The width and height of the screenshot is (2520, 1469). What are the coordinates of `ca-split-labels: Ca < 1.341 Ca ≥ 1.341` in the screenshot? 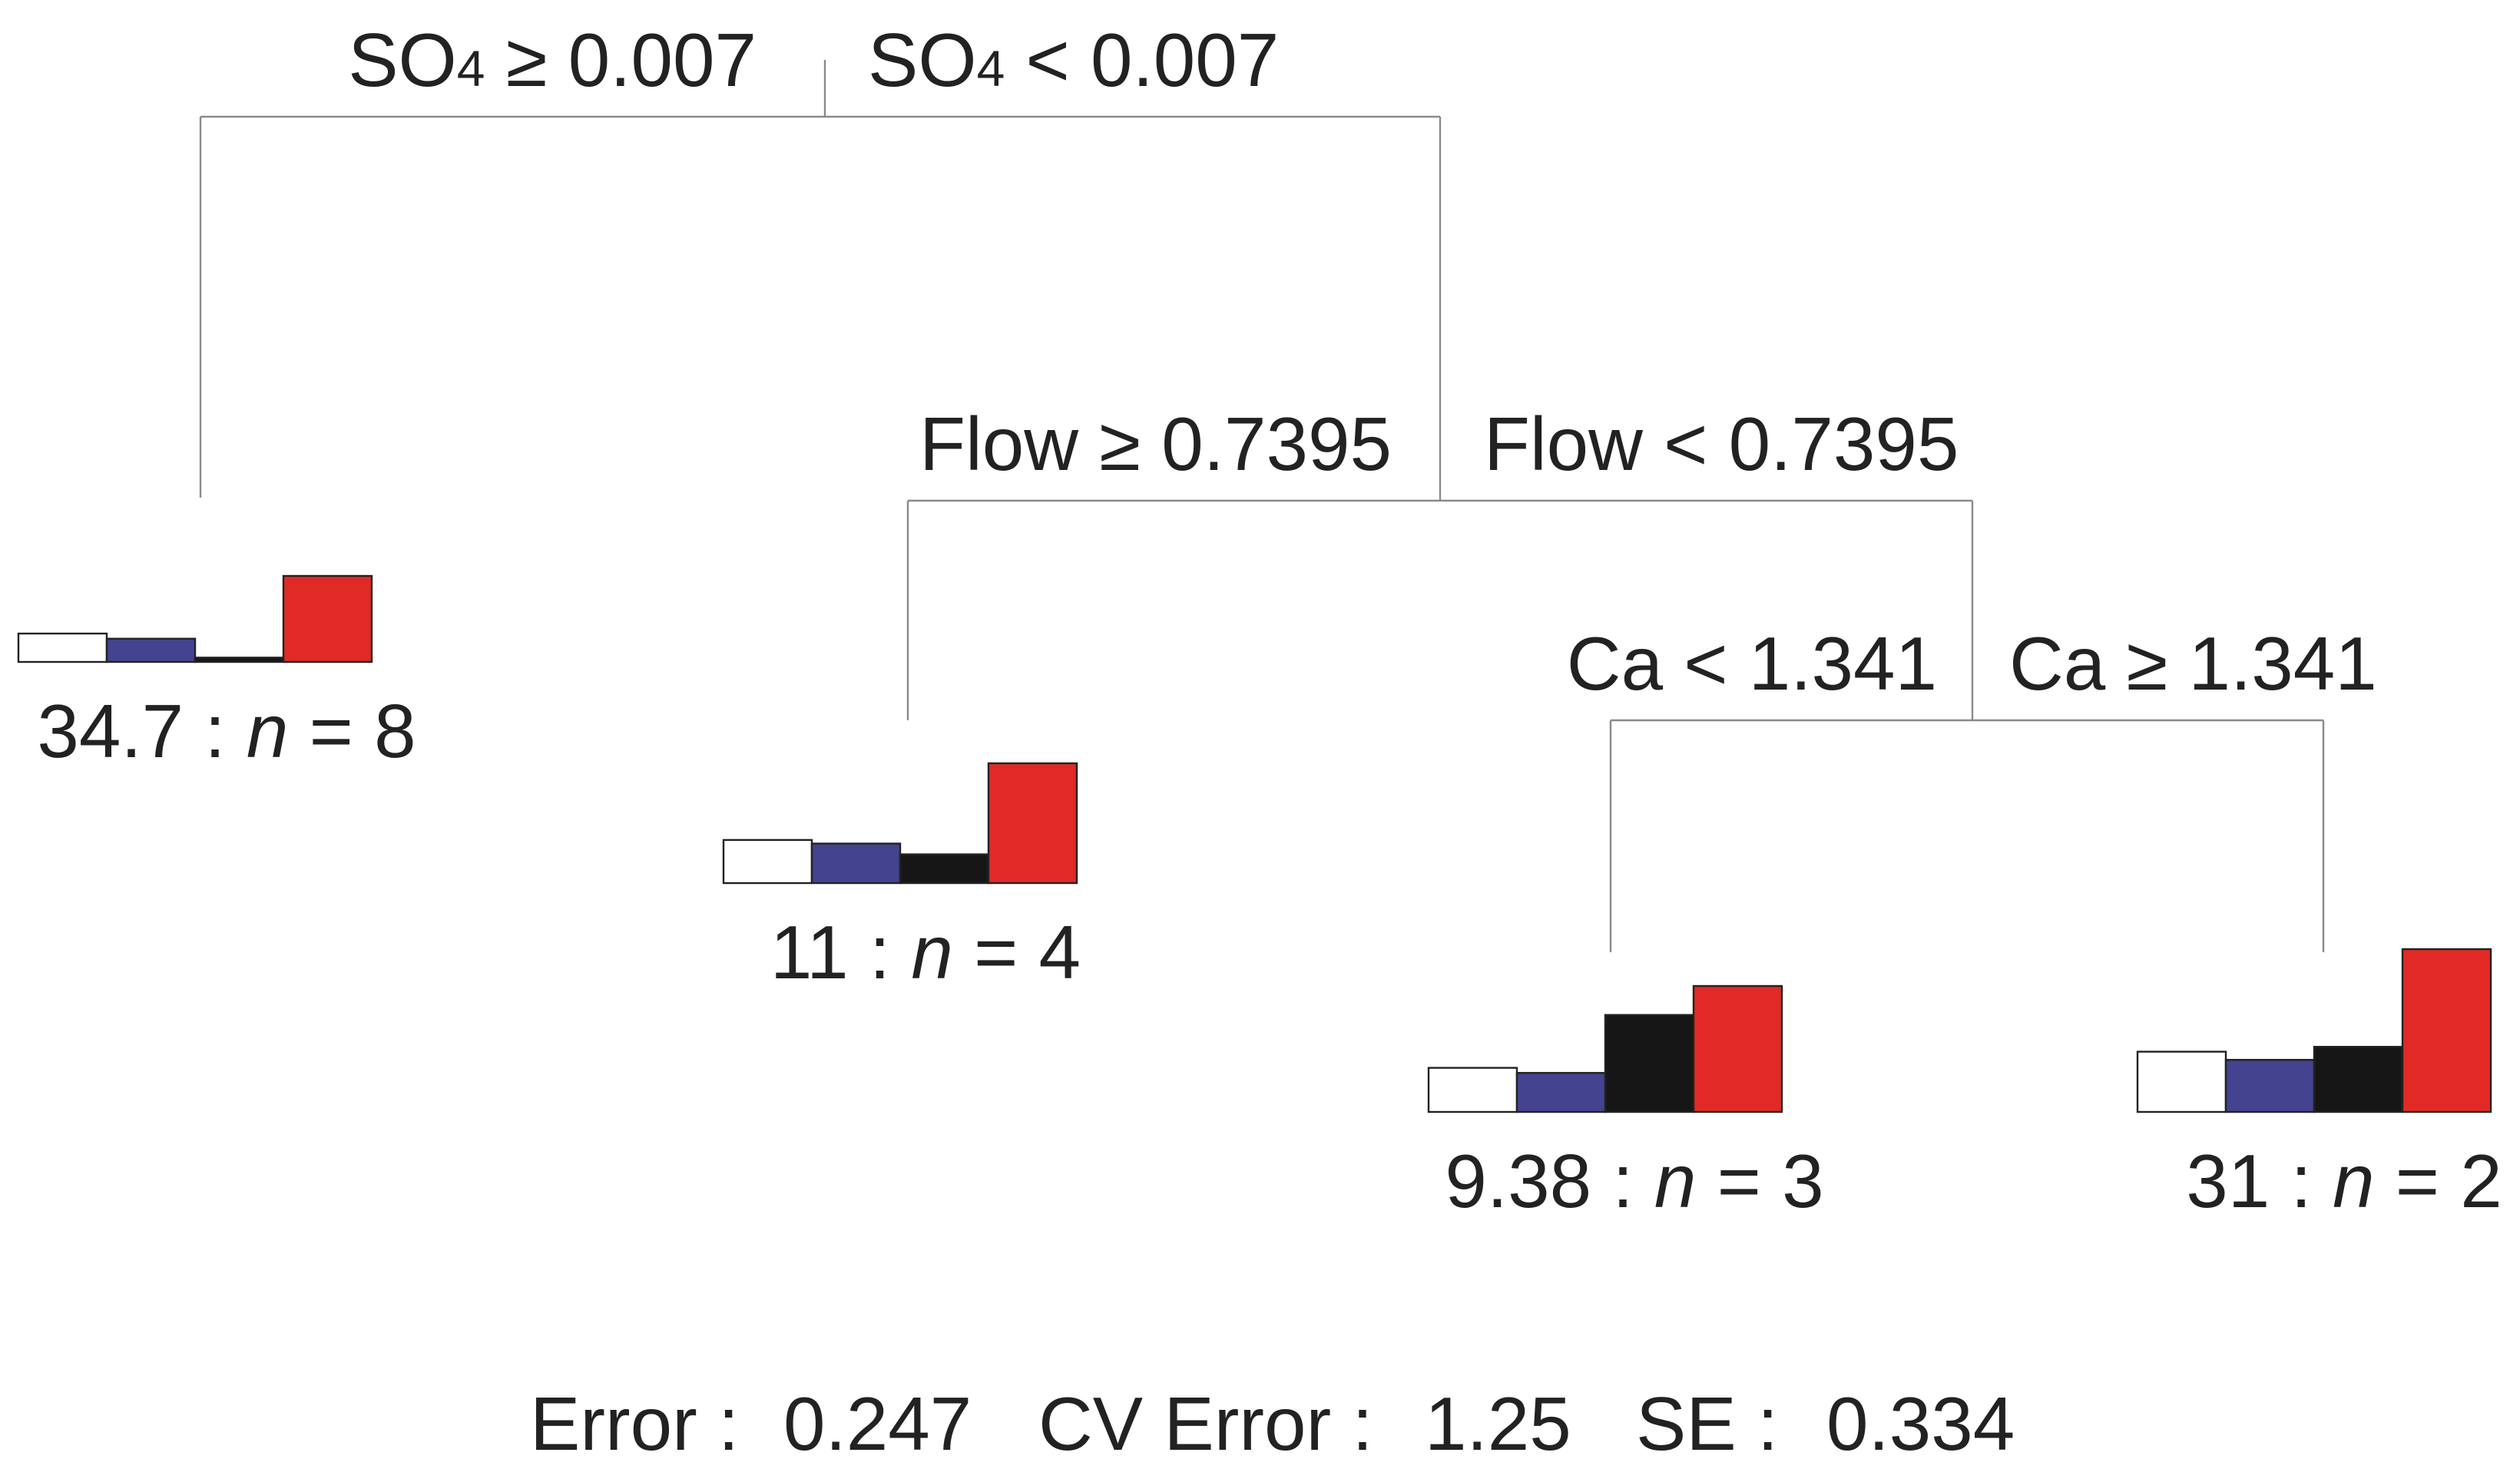 It's located at (1972, 663).